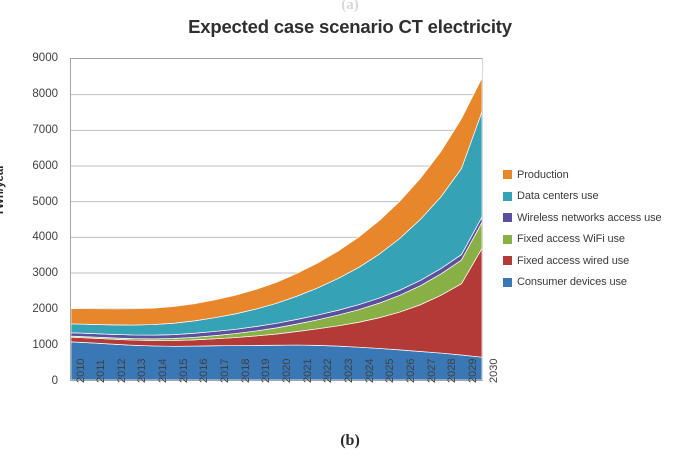  What do you see at coordinates (45, 129) in the screenshot?
I see `y-tick-7000: 7000` at bounding box center [45, 129].